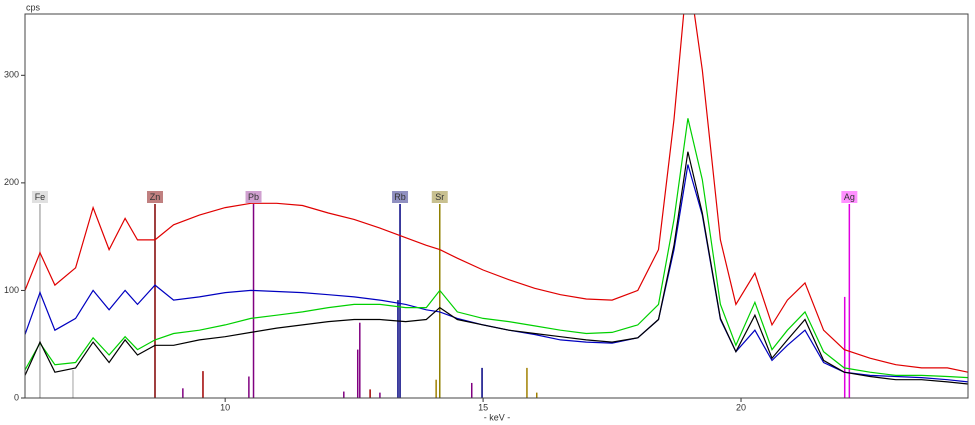 Image resolution: width=975 pixels, height=425 pixels. Describe the element at coordinates (33, 7) in the screenshot. I see `y-axis-label: cps` at that location.